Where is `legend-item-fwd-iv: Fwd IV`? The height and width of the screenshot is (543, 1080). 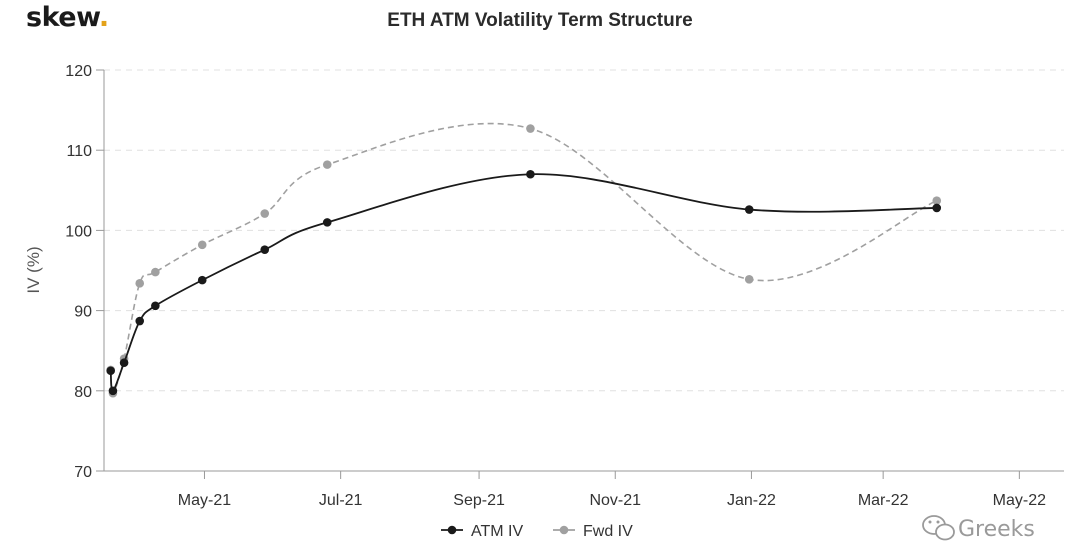 legend-item-fwd-iv: Fwd IV is located at coordinates (593, 531).